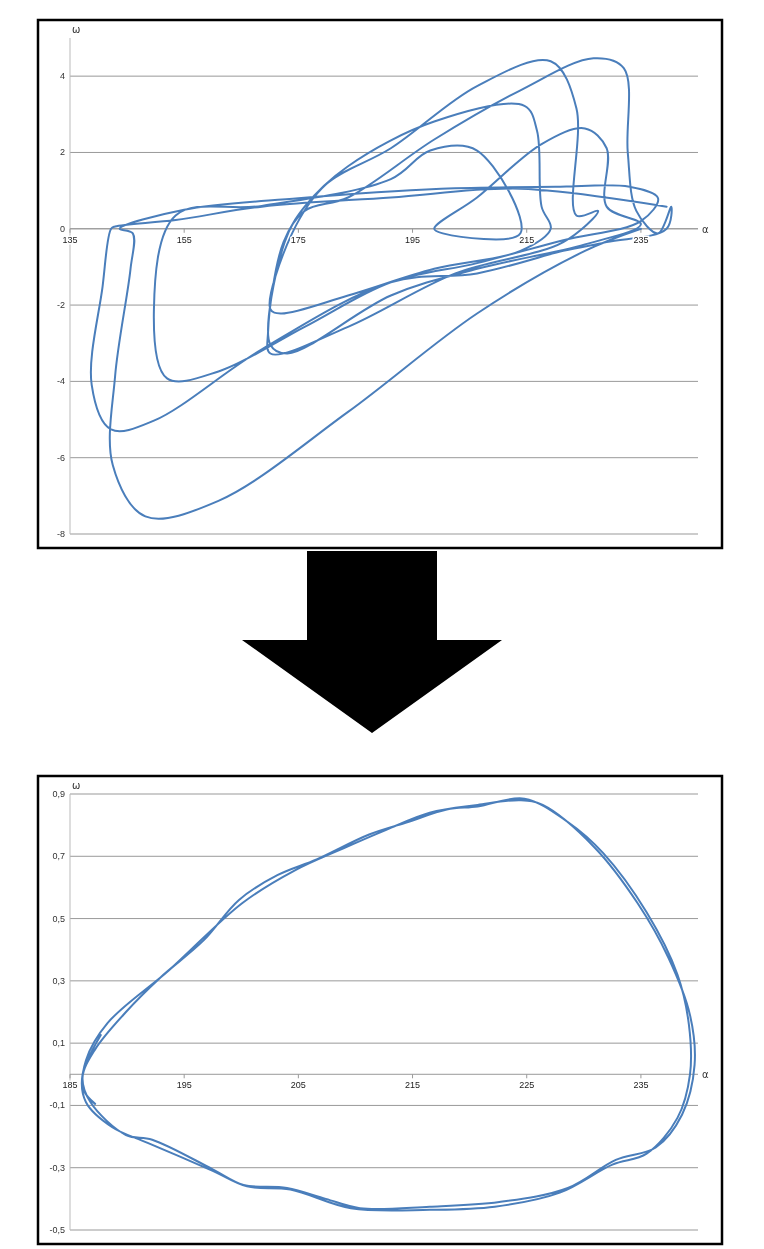 This screenshot has width=764, height=1249. What do you see at coordinates (62, 152) in the screenshot?
I see `y-tick-label: 2` at bounding box center [62, 152].